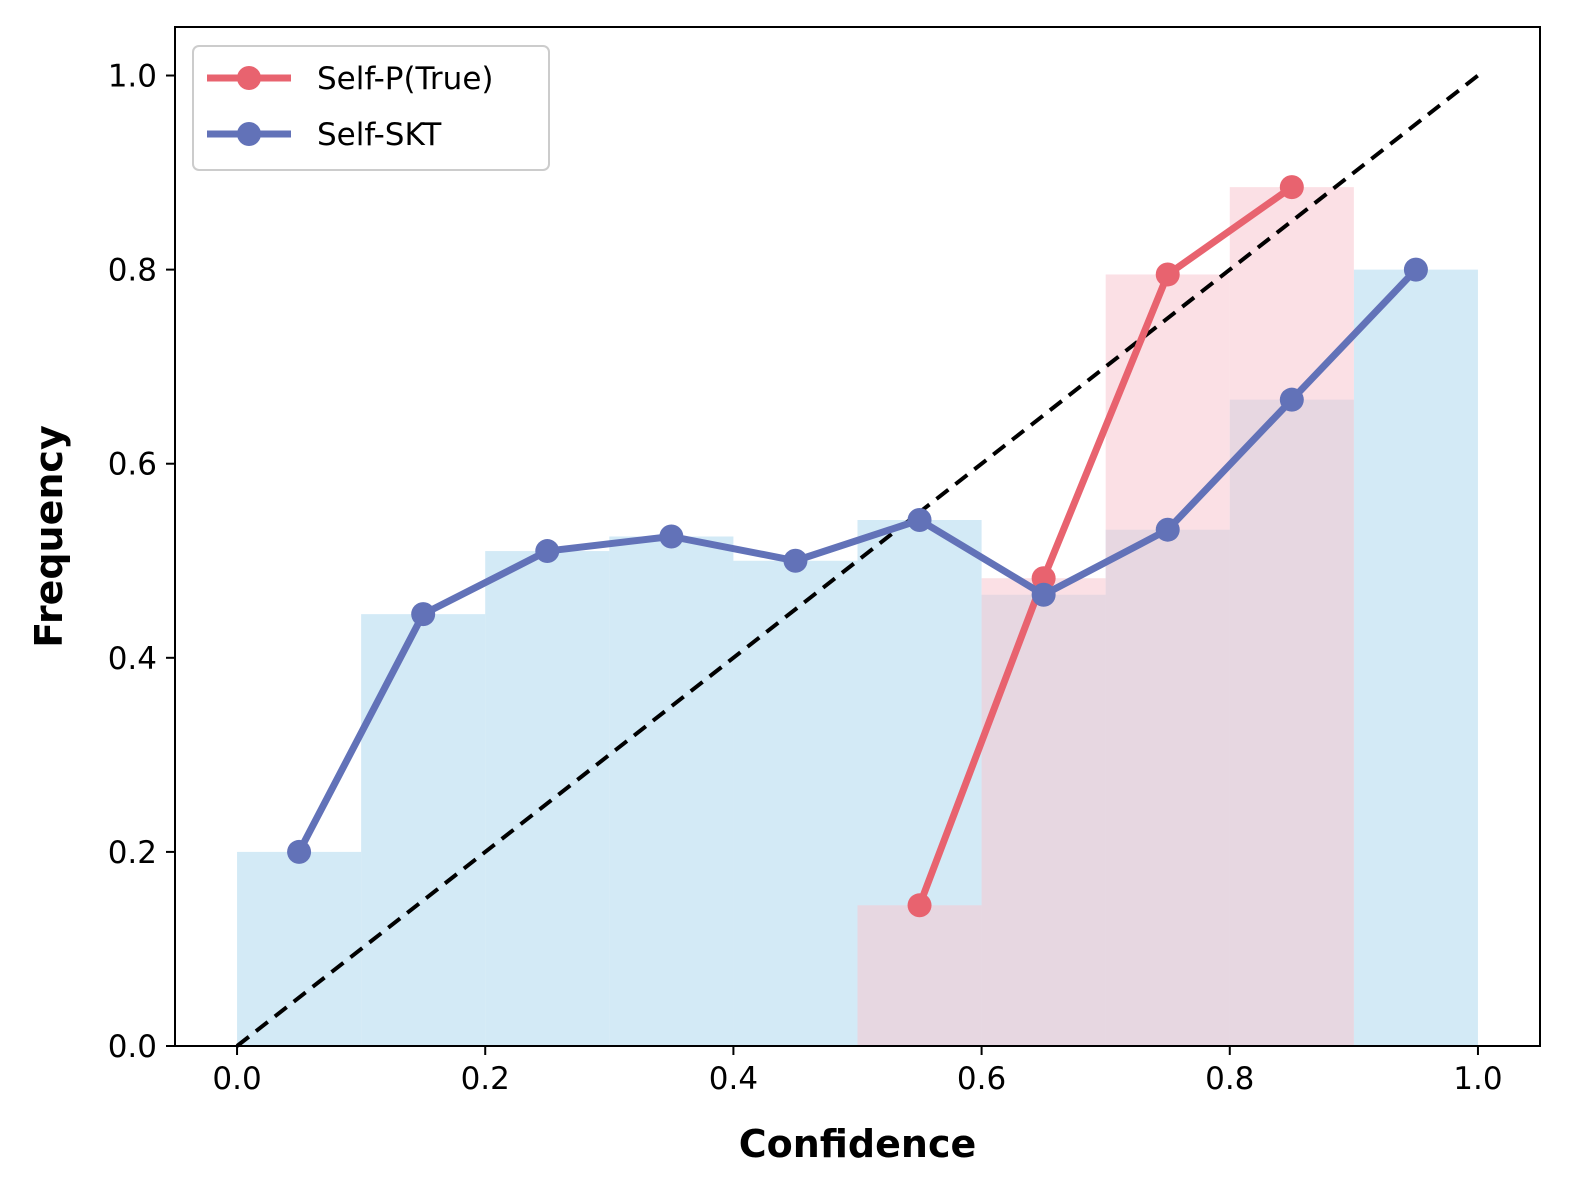 This screenshot has width=1578, height=1204. What do you see at coordinates (981, 1079) in the screenshot?
I see `x-tick-label: 0.6` at bounding box center [981, 1079].